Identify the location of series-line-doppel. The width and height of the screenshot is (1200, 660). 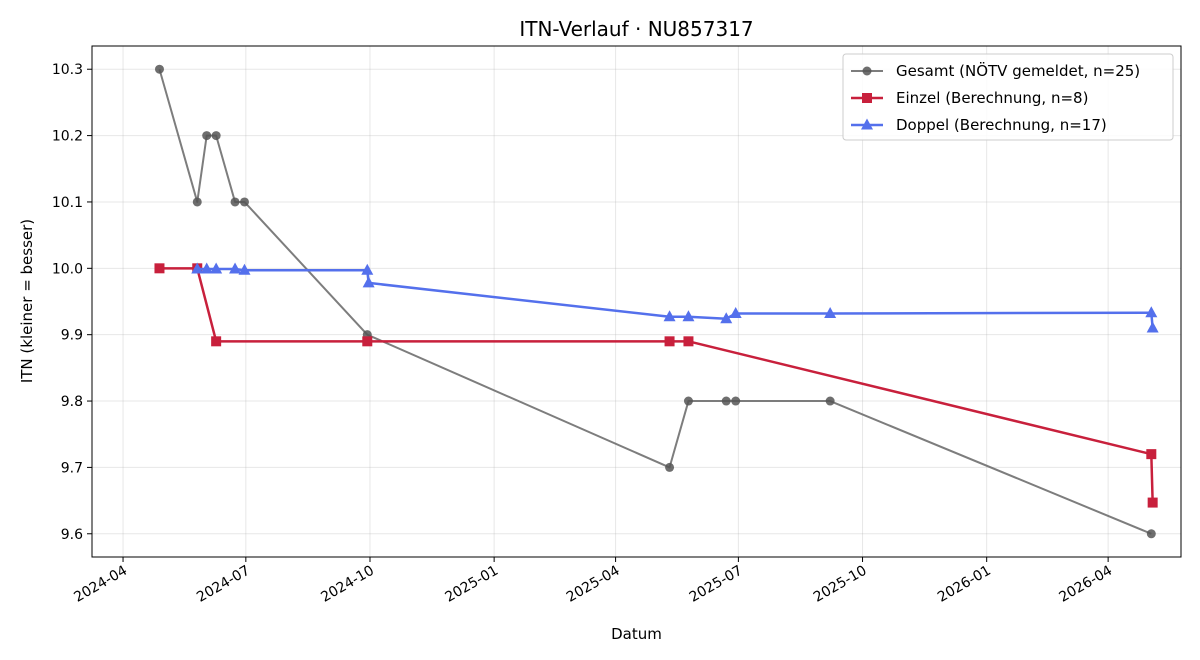
(675, 298).